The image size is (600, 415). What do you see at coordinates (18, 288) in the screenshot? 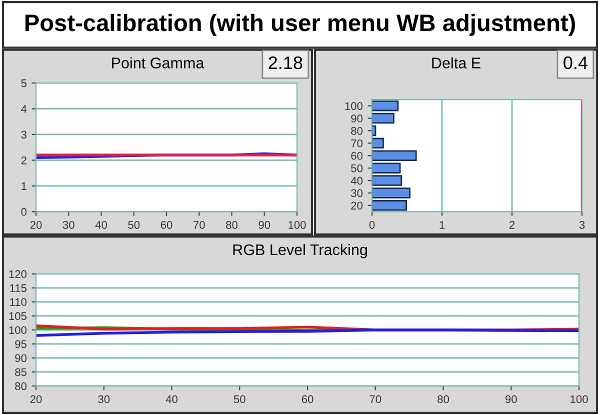
I see `y-tick-label: 115` at bounding box center [18, 288].